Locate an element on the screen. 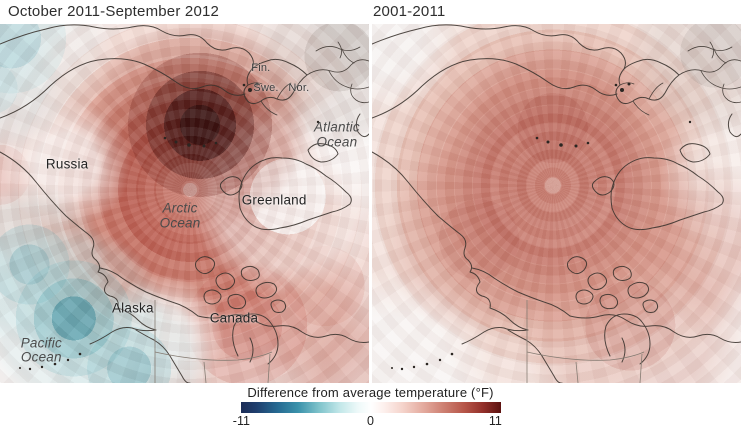 The width and height of the screenshot is (741, 431). map-label-arctic-ocean: Arctic Ocean is located at coordinates (180, 215).